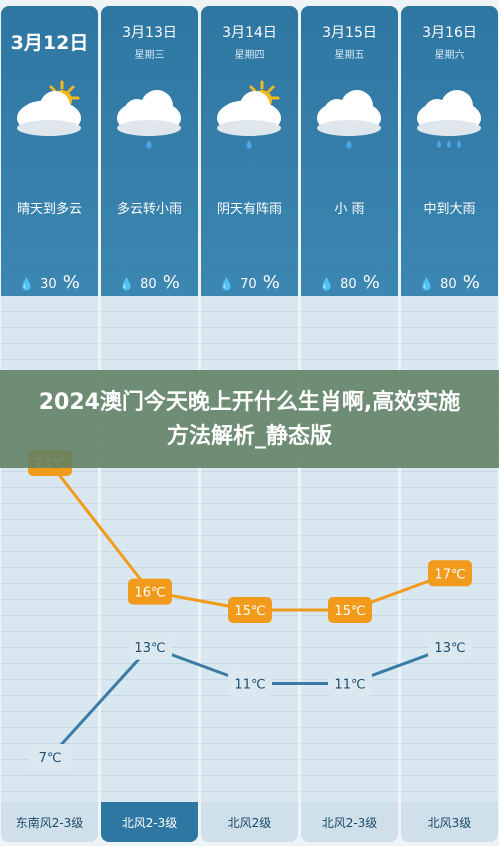 Image resolution: width=499 pixels, height=846 pixels. Describe the element at coordinates (249, 33) in the screenshot. I see `day-date: 3月14日` at that location.